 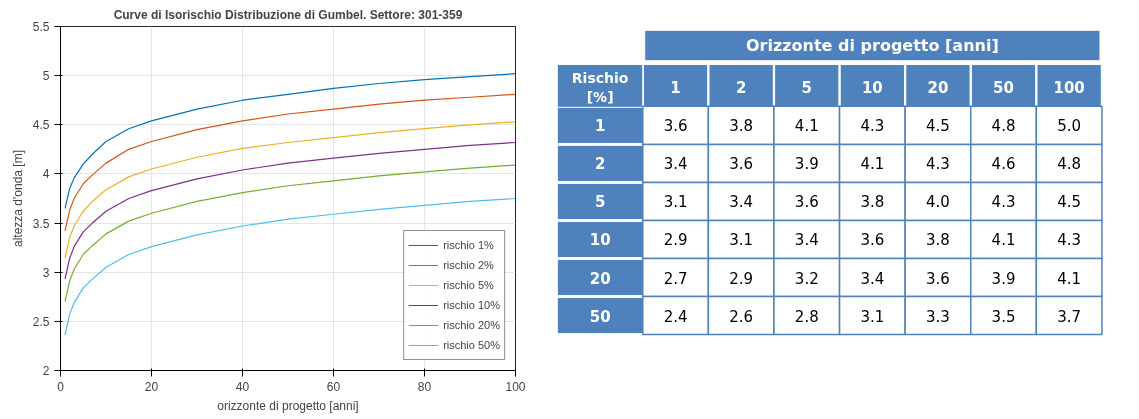 What do you see at coordinates (41, 125) in the screenshot?
I see `y-tick-label: 4.5` at bounding box center [41, 125].